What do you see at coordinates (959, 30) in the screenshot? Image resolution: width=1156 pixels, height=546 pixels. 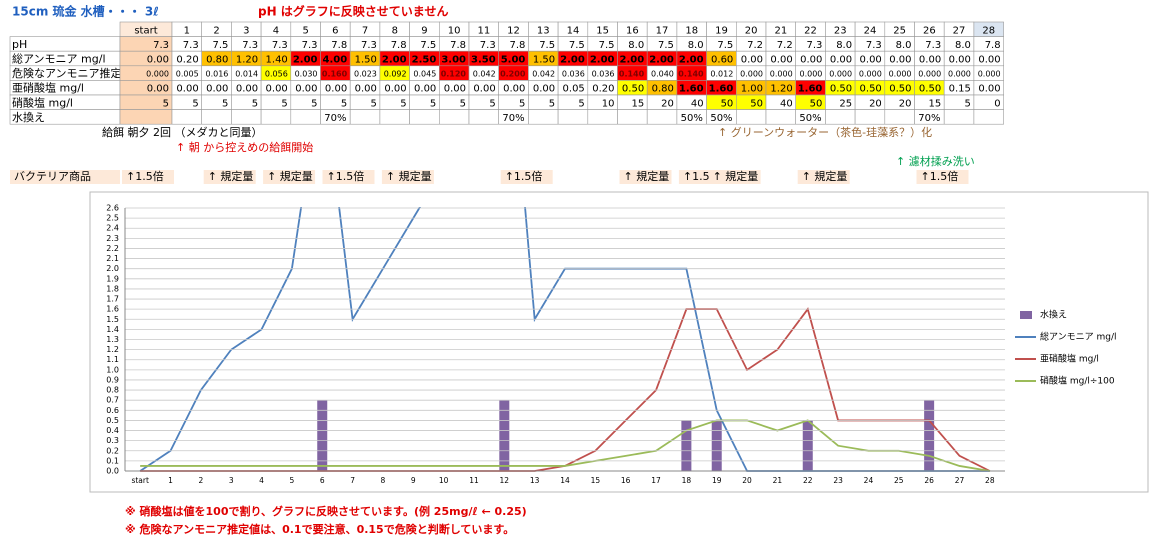 I see `column-header: 27` at bounding box center [959, 30].